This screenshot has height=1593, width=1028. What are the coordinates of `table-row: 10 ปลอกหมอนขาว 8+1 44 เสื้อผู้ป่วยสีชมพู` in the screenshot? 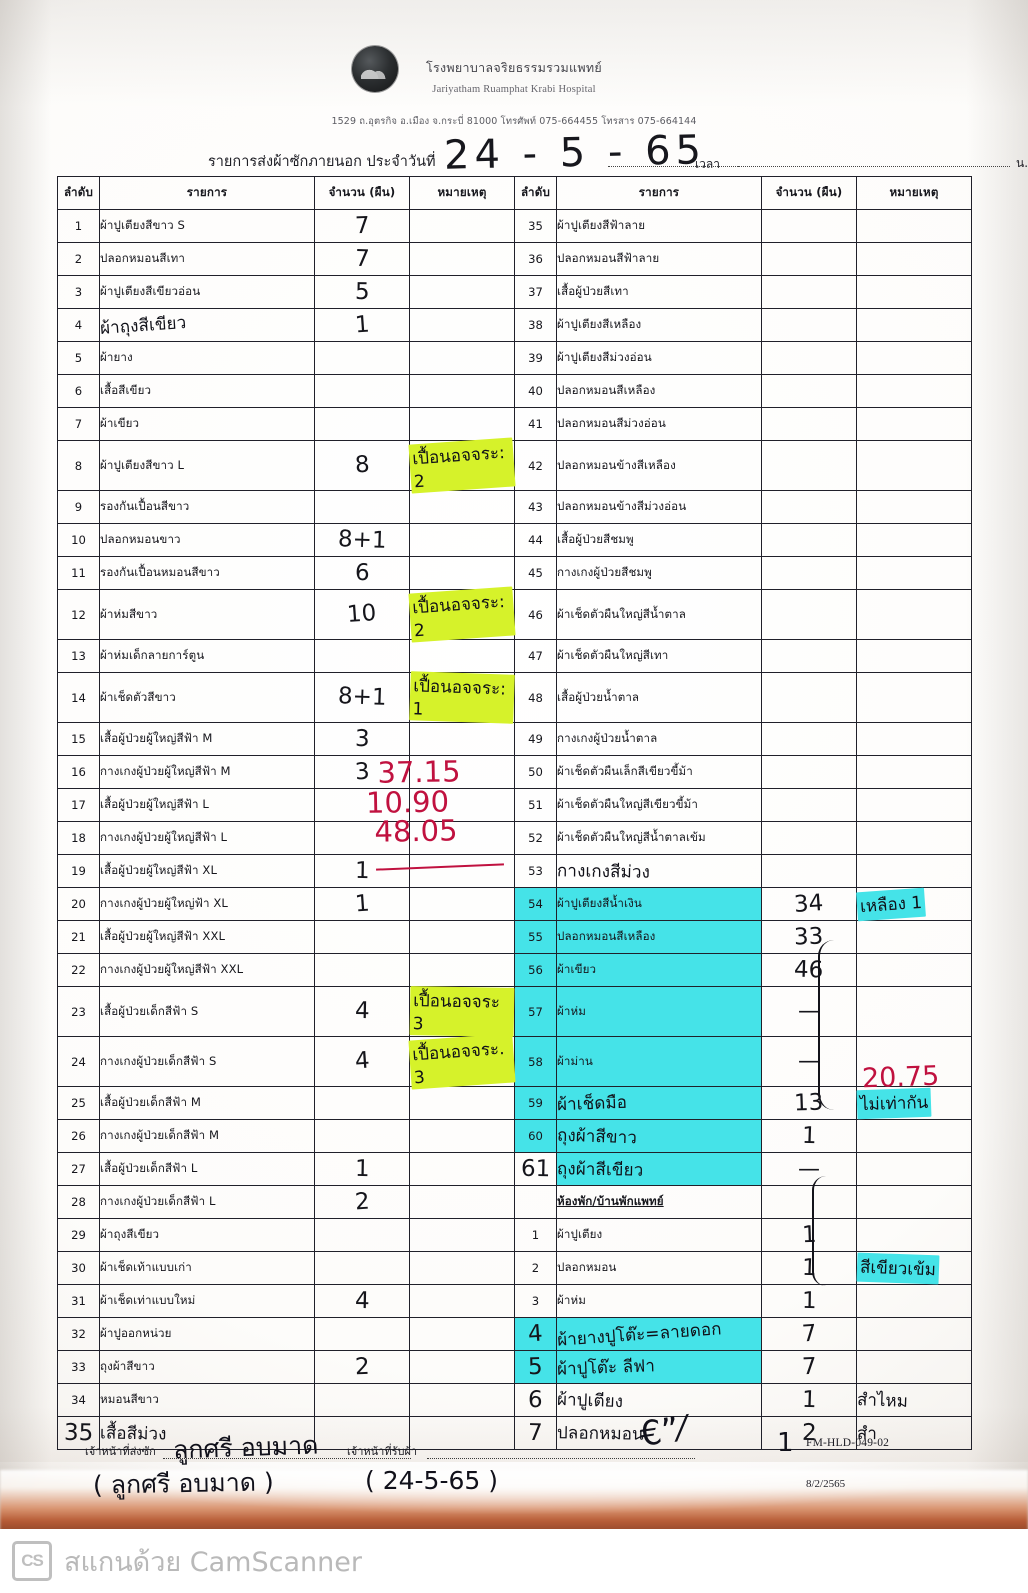 It's located at (514, 540).